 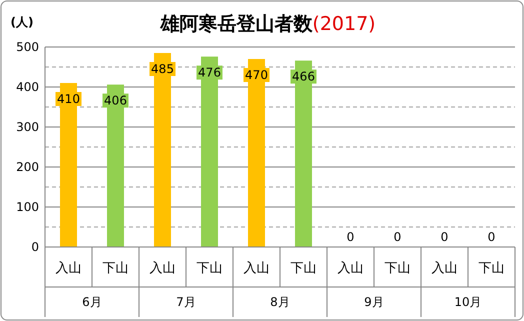 I want to click on y-tick-label: 200, so click(x=27, y=167).